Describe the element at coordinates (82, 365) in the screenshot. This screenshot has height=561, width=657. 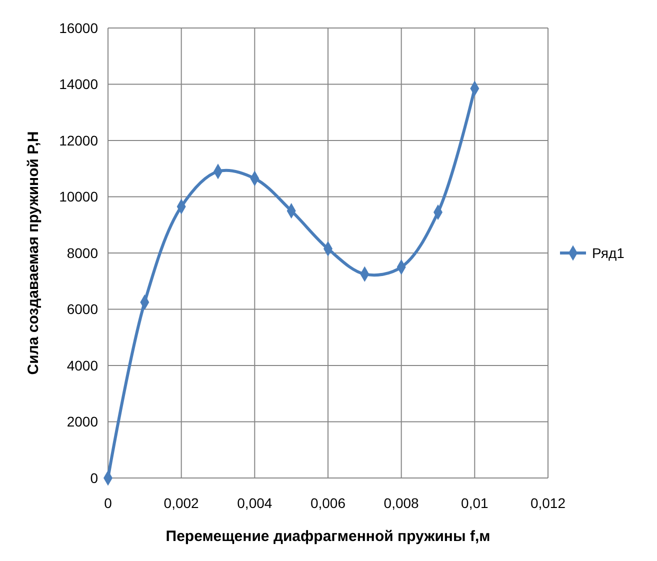
I see `y-tick-label: 4000` at that location.